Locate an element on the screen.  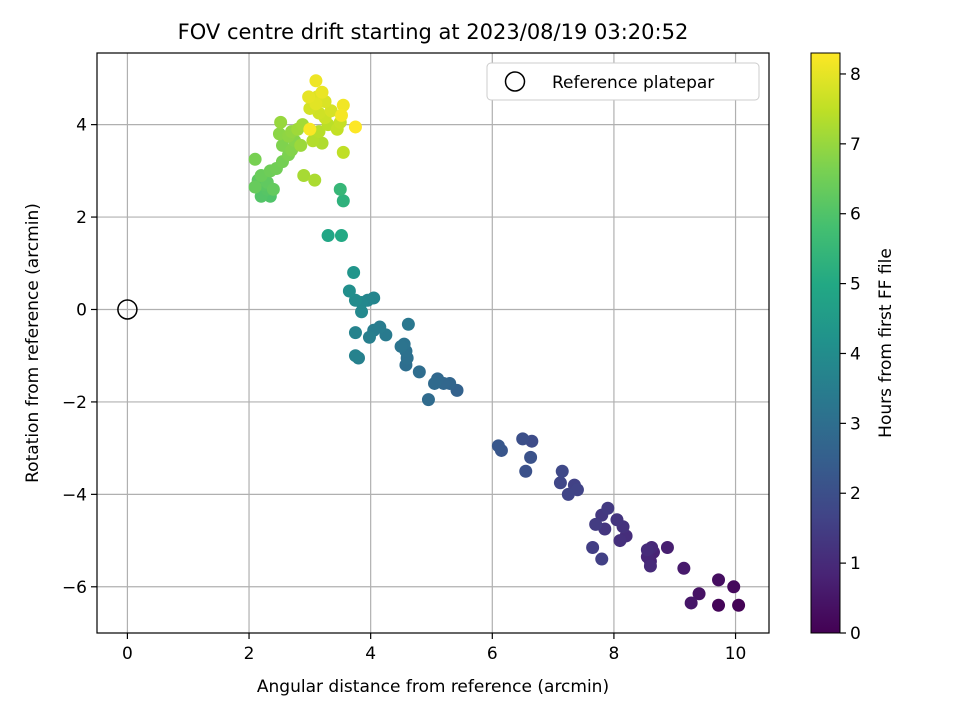
colorbar-tick-label: 4 is located at coordinates (855, 354).